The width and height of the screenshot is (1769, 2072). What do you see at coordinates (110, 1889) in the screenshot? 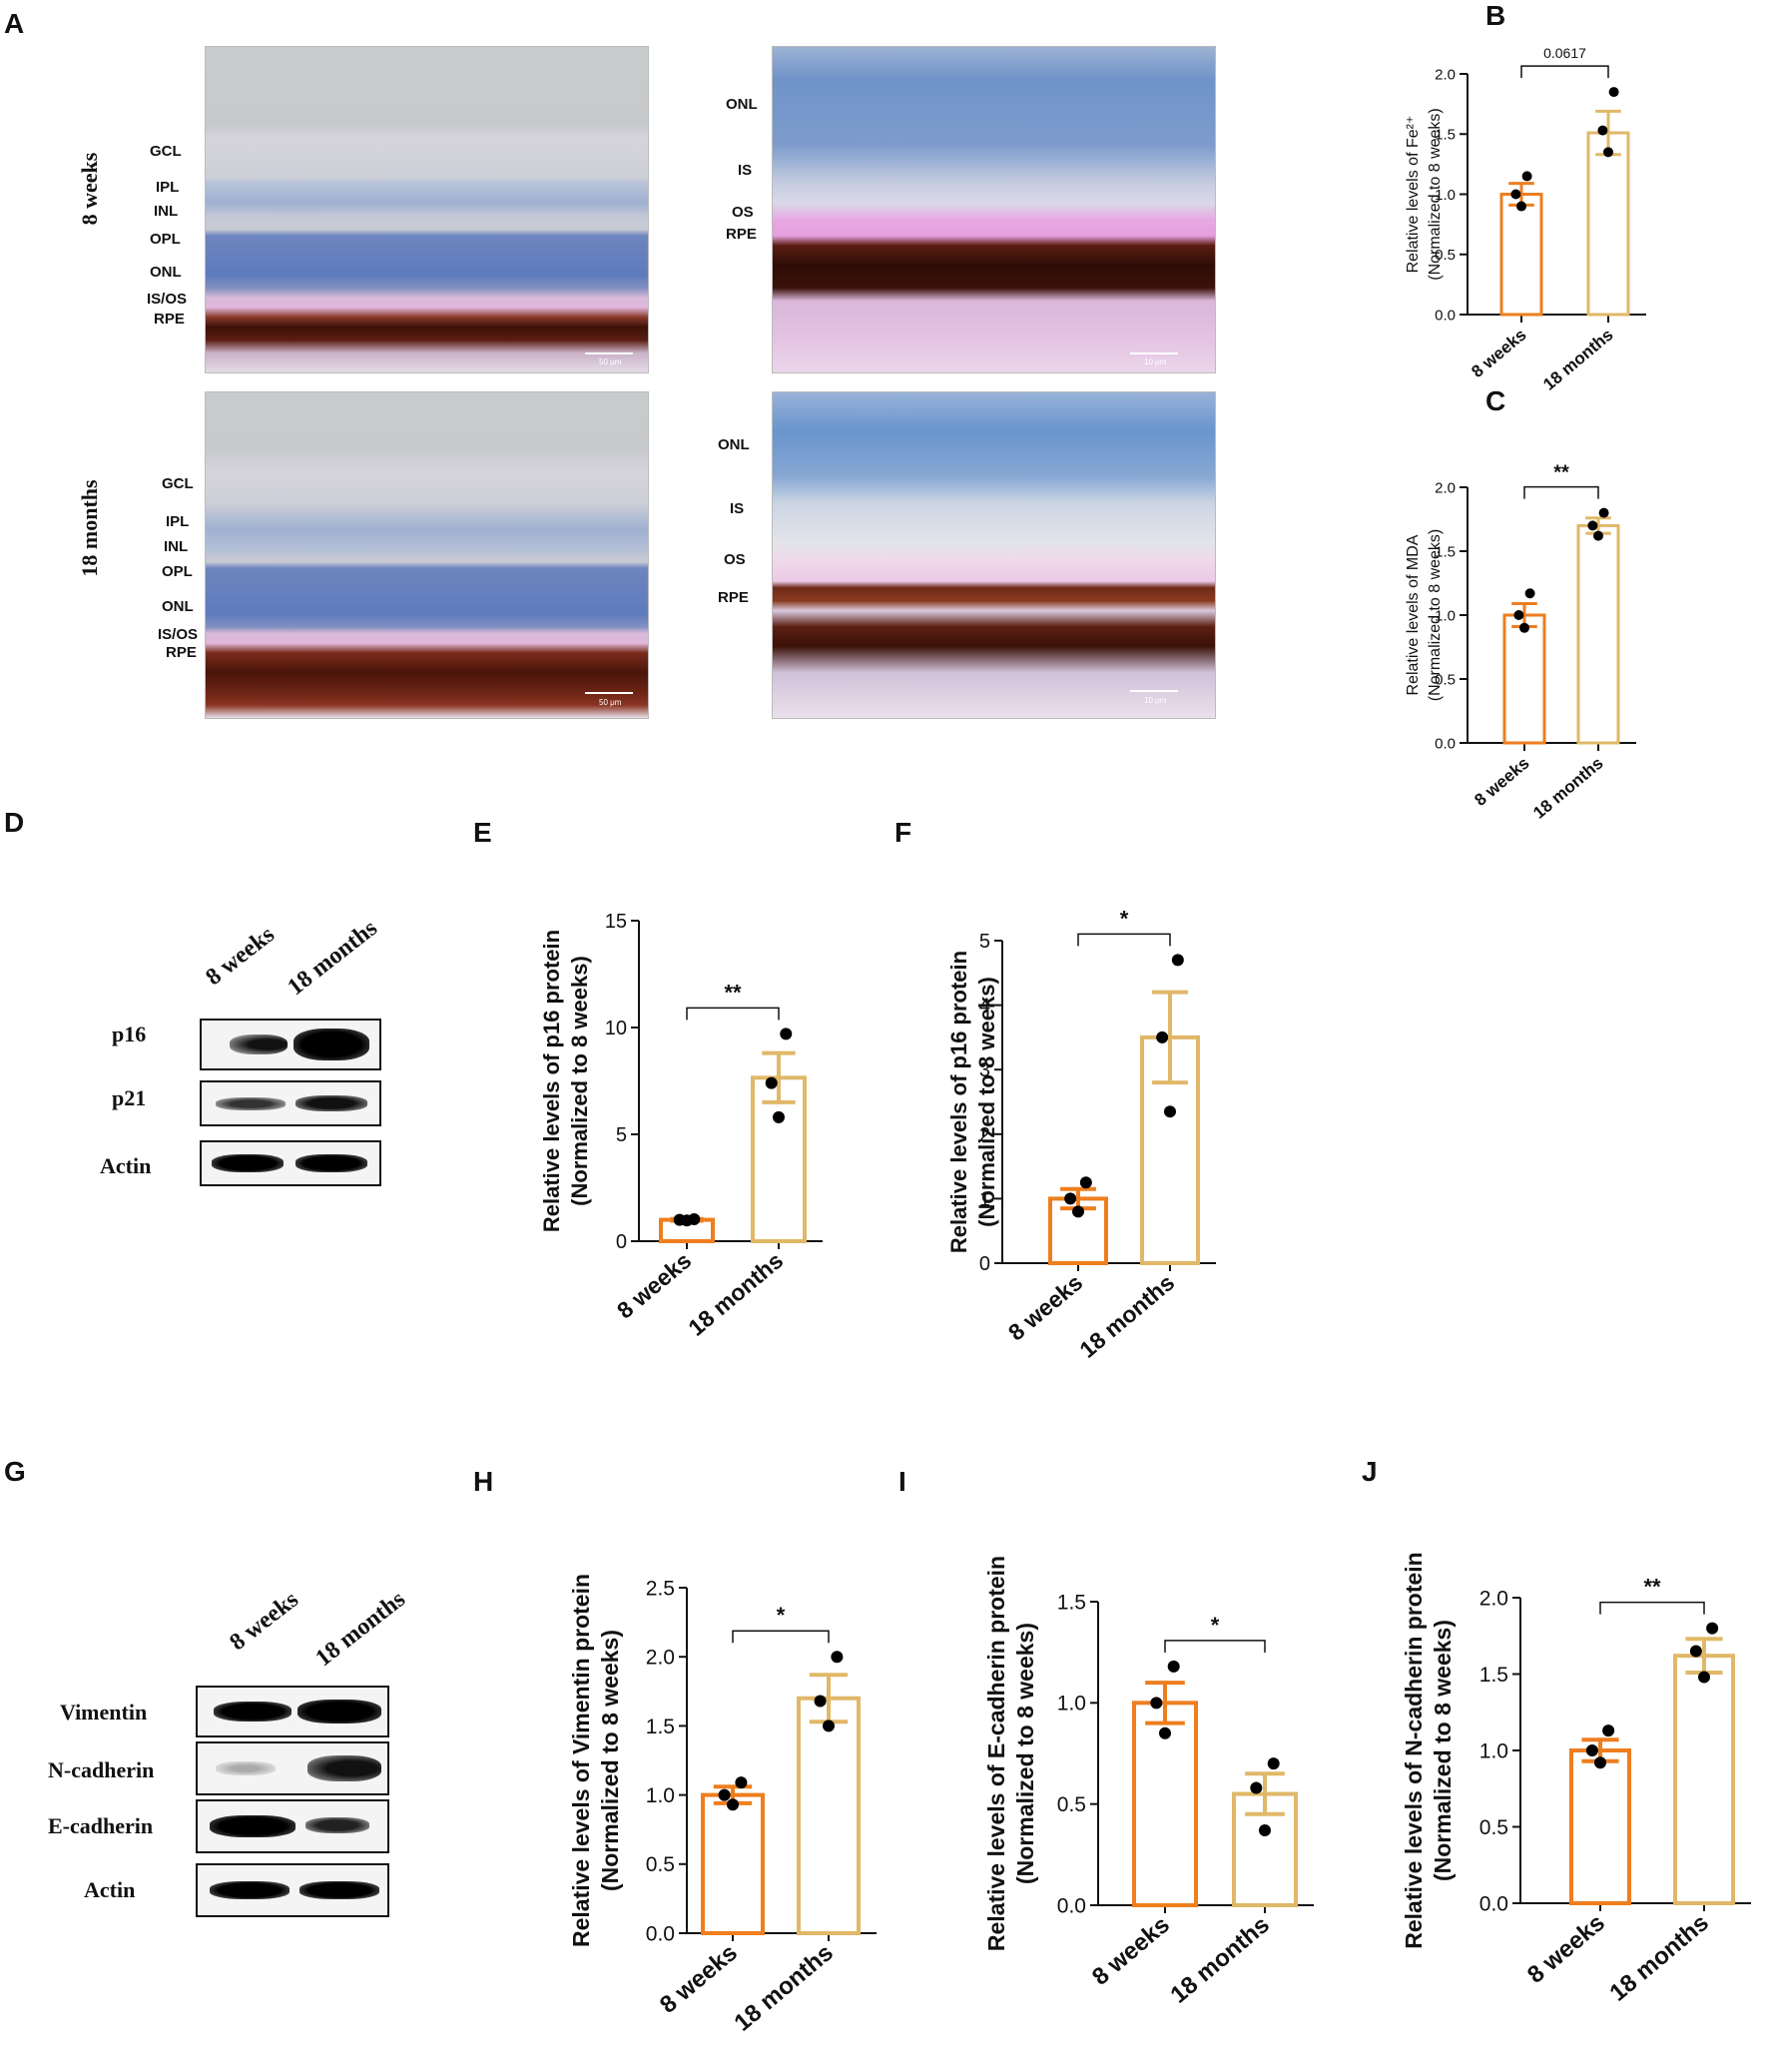
I see `blot-g-label-actin: Actin` at bounding box center [110, 1889].